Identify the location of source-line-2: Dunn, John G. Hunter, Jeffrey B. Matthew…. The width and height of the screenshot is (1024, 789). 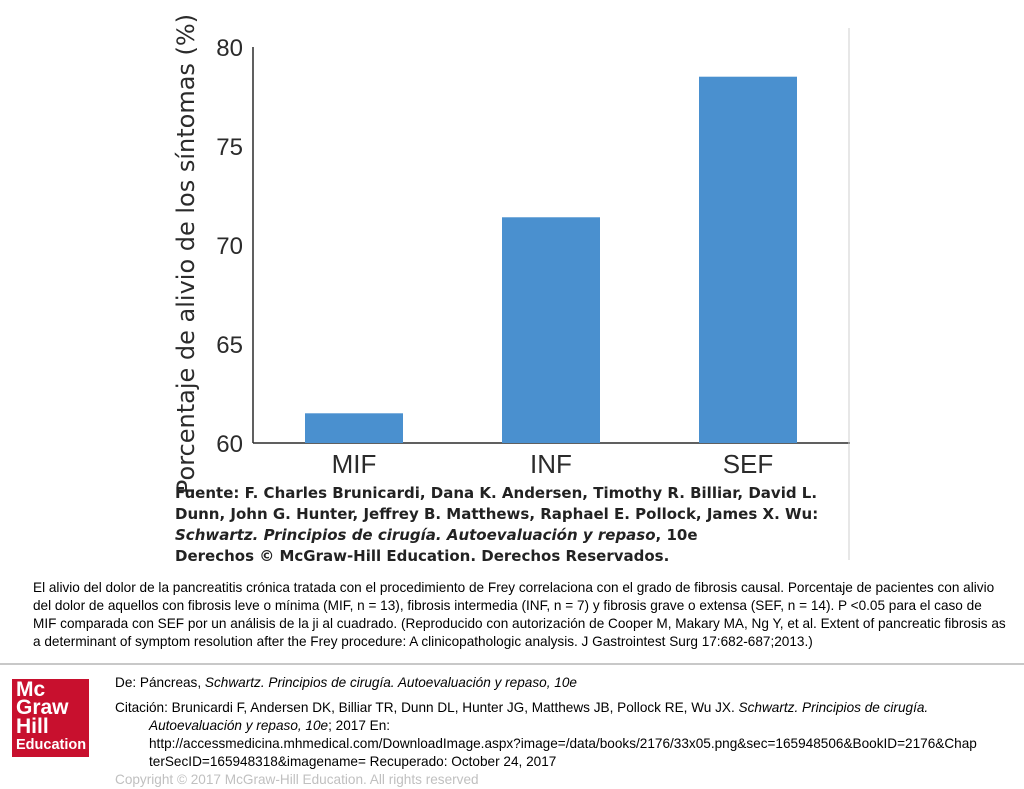
(497, 514).